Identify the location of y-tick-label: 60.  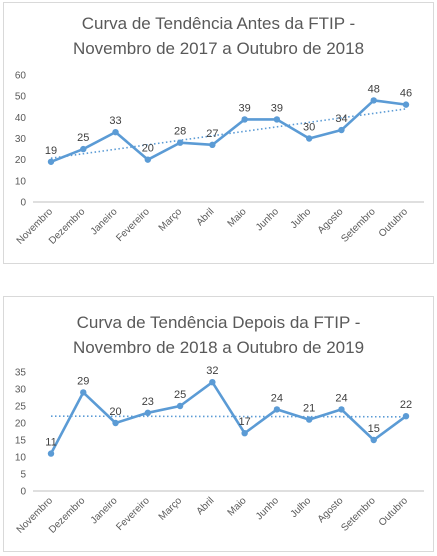
(21, 76).